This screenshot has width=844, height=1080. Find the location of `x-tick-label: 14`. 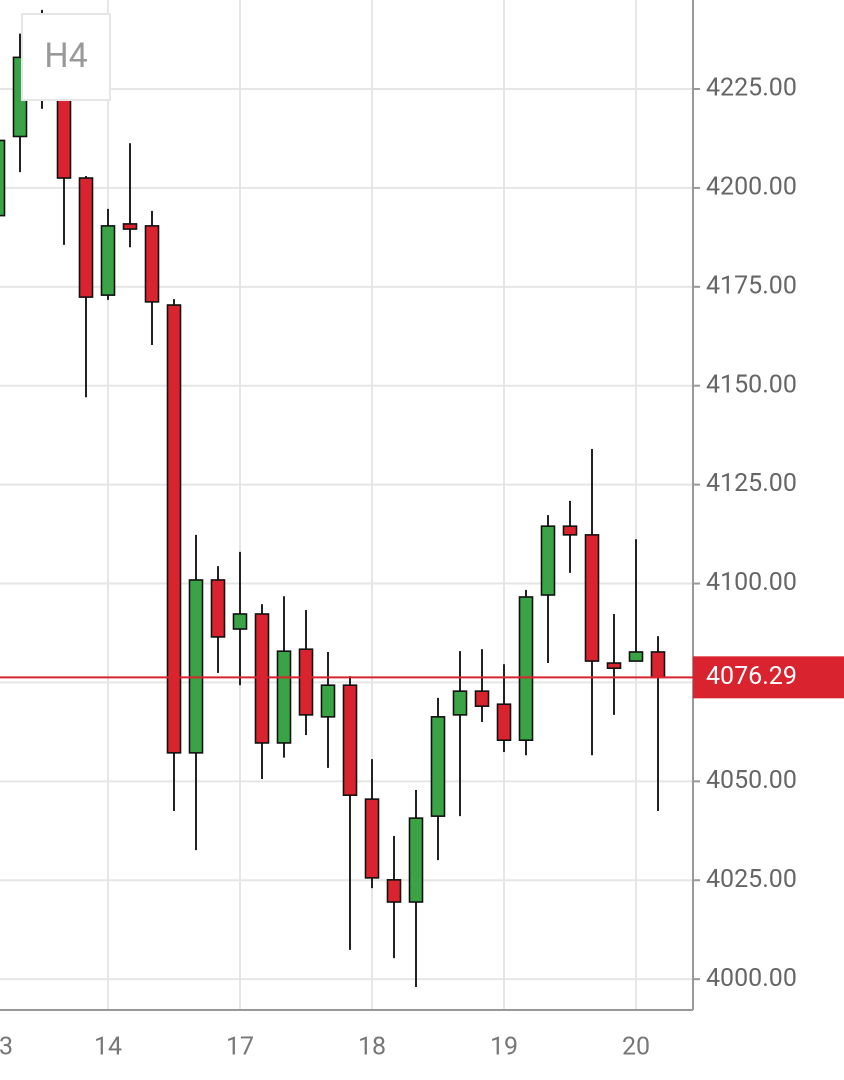

x-tick-label: 14 is located at coordinates (108, 1047).